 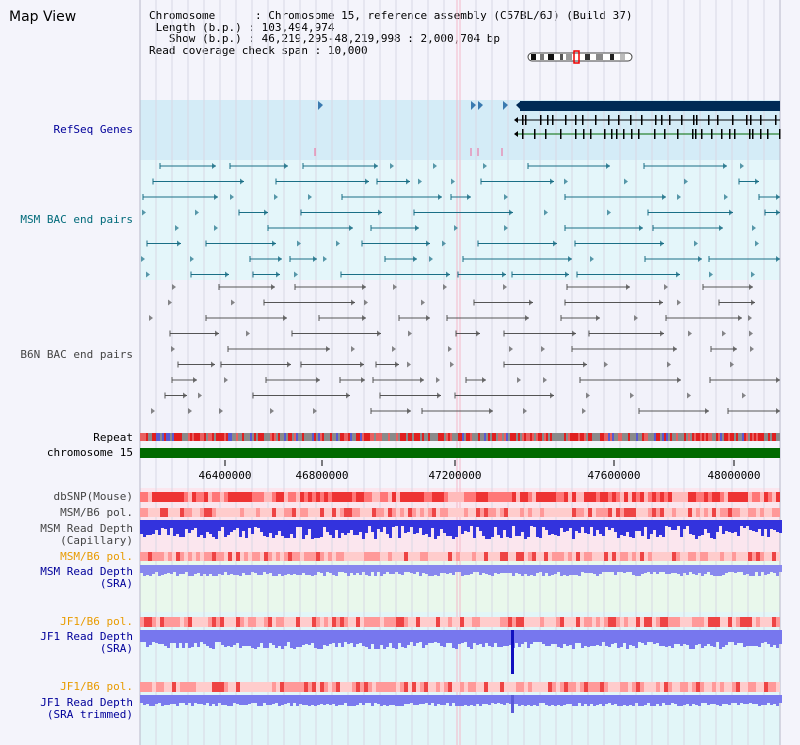 I want to click on track-label-jf1-depth-sra: JF1 Read Depth, so click(x=86, y=636).